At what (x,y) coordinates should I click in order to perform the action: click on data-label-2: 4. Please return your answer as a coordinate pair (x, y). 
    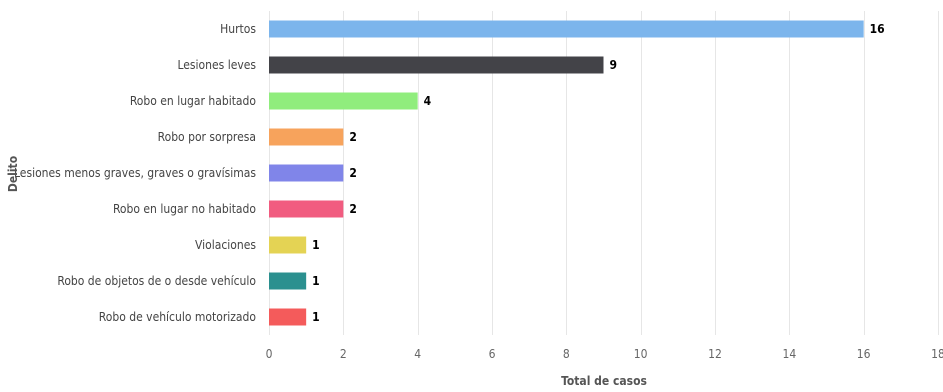
    Looking at the image, I should click on (428, 101).